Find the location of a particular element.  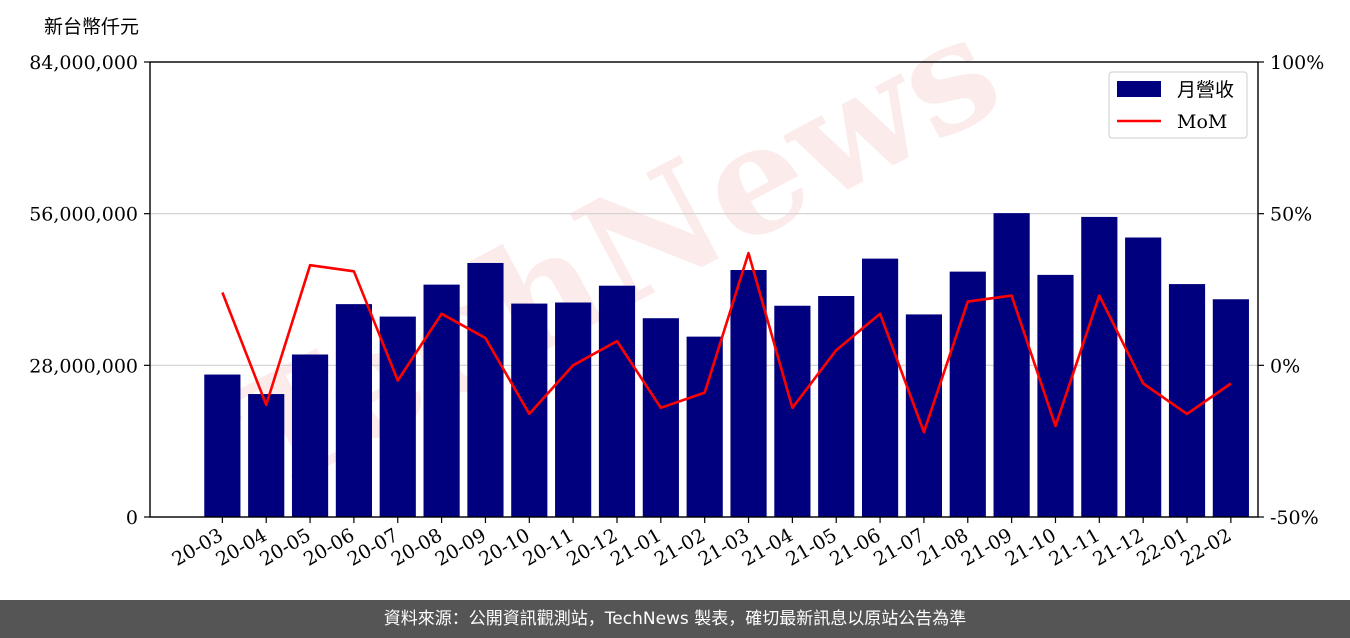

y2-tick-label: -50% is located at coordinates (1294, 518).